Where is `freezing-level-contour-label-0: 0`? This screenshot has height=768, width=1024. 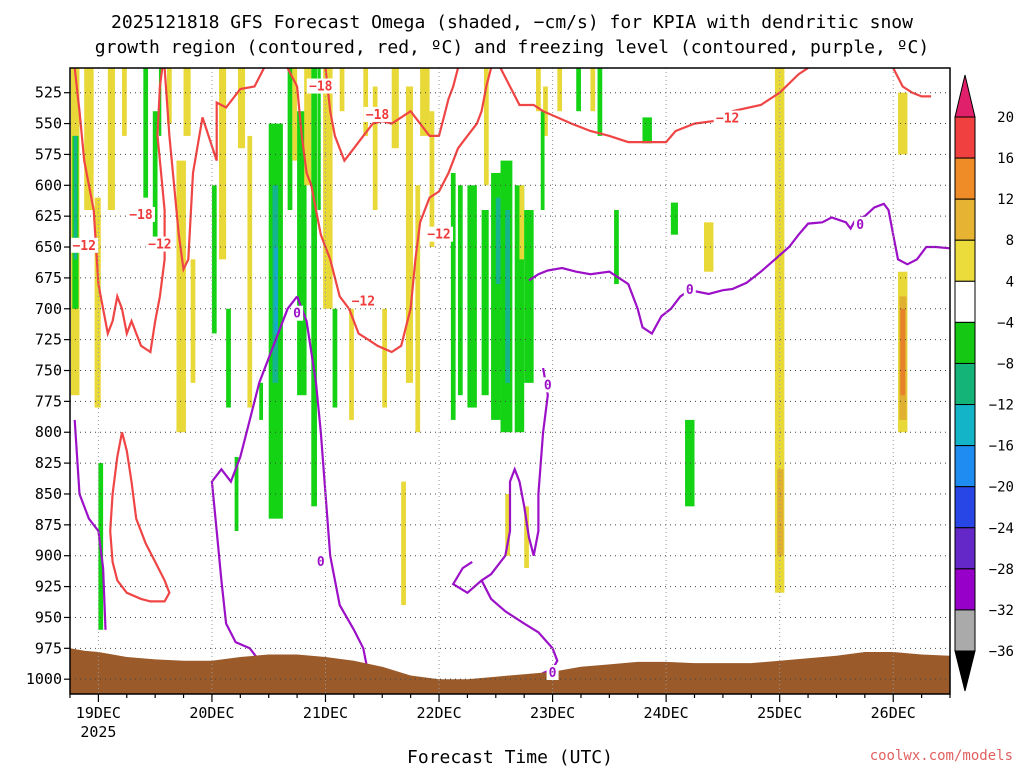
freezing-level-contour-label-0: 0 is located at coordinates (297, 314).